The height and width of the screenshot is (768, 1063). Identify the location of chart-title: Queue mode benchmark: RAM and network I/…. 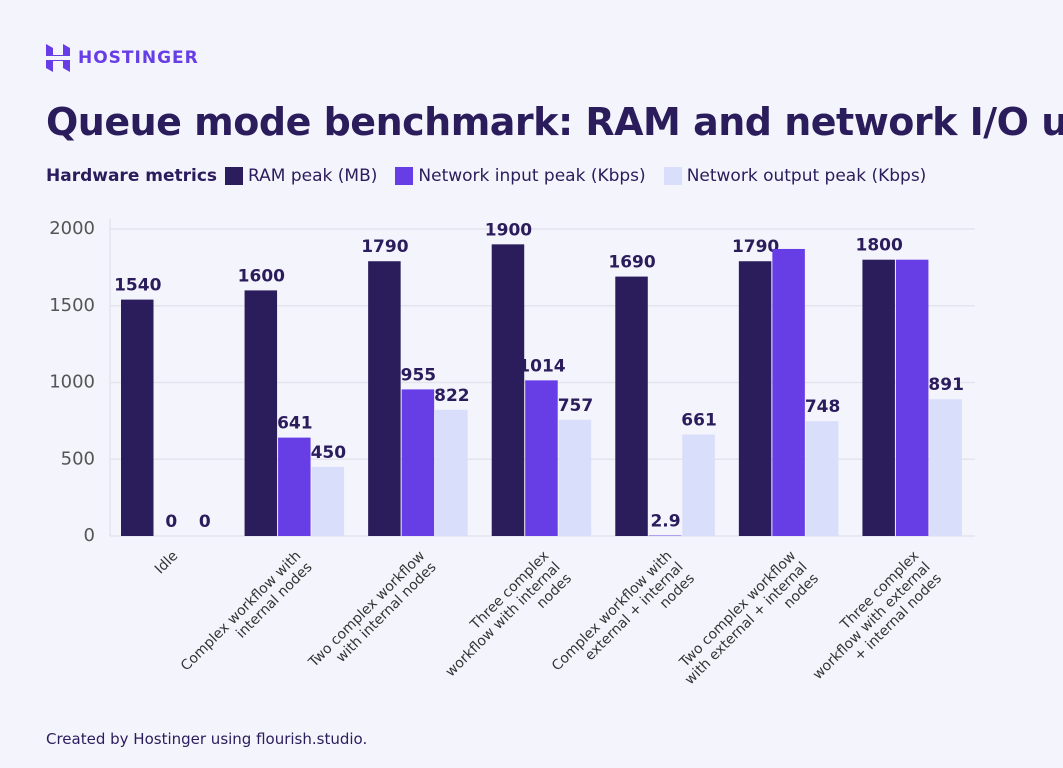
(554, 122).